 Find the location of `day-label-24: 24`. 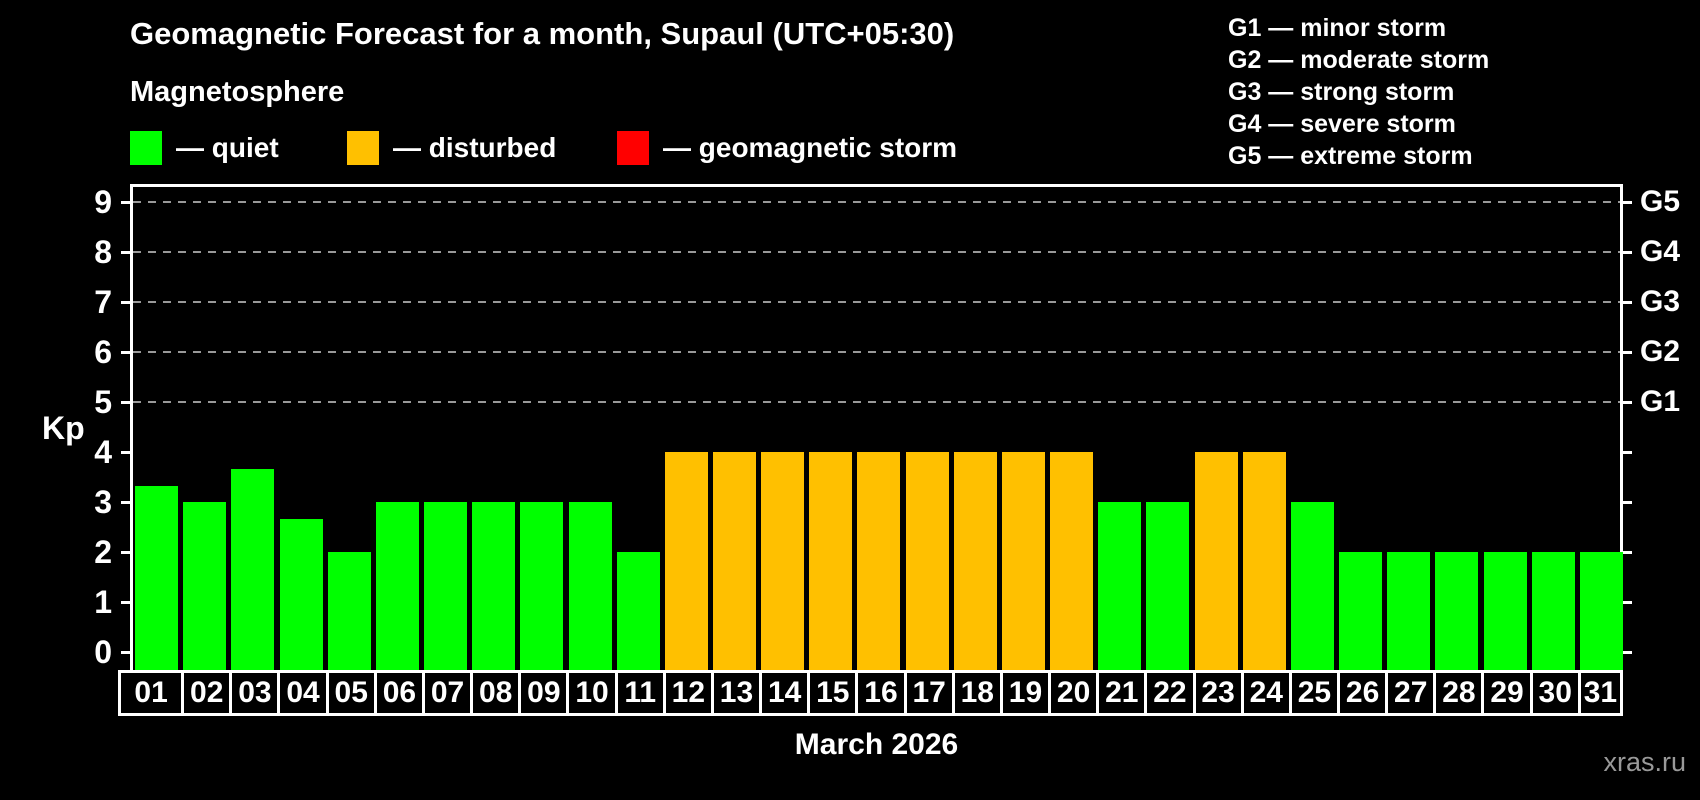

day-label-24: 24 is located at coordinates (1266, 692).